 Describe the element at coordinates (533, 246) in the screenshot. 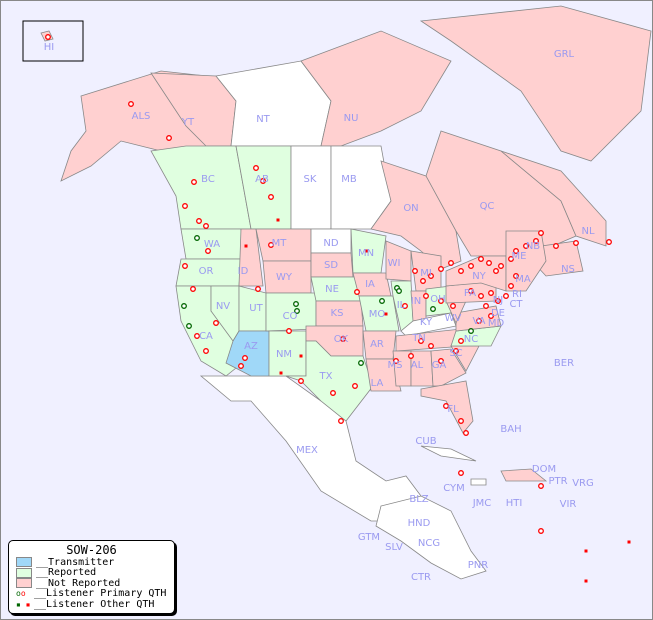

I see `label-nb: NB` at that location.